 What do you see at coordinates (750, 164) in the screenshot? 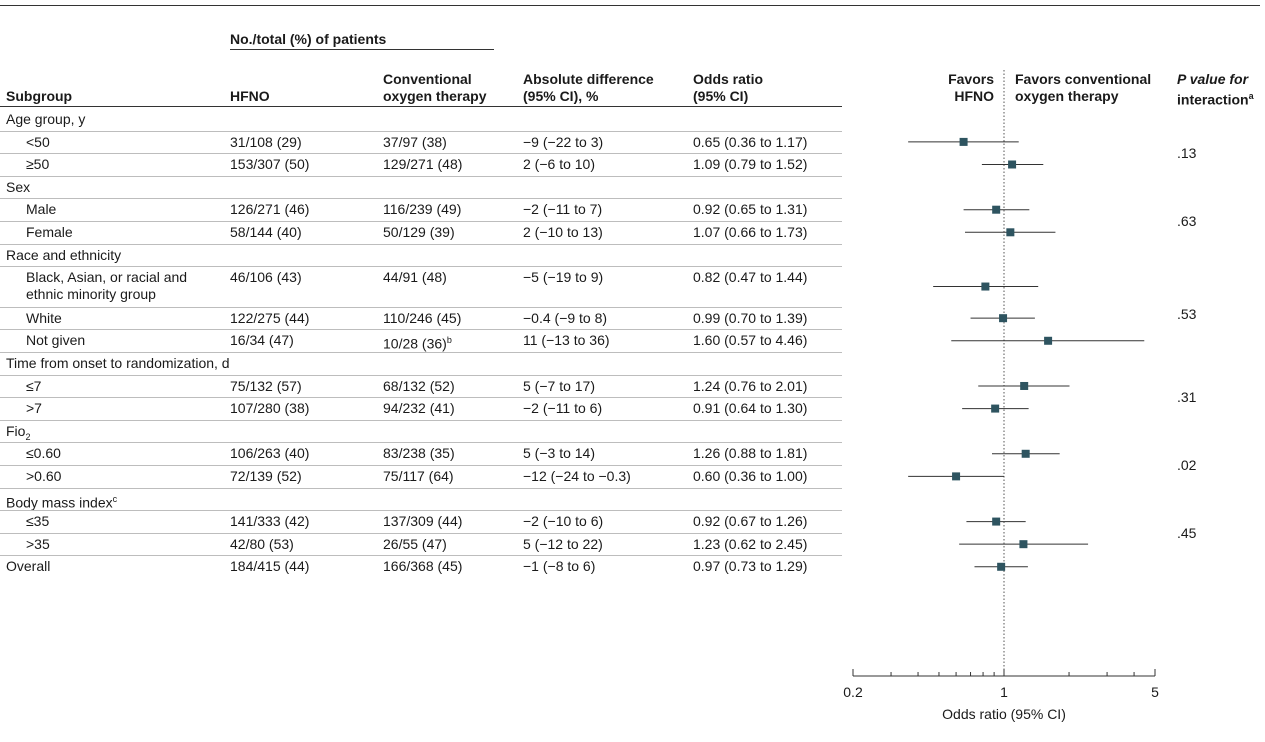
I see `or-value: 1.09 (0.79 to 1.52)` at bounding box center [750, 164].